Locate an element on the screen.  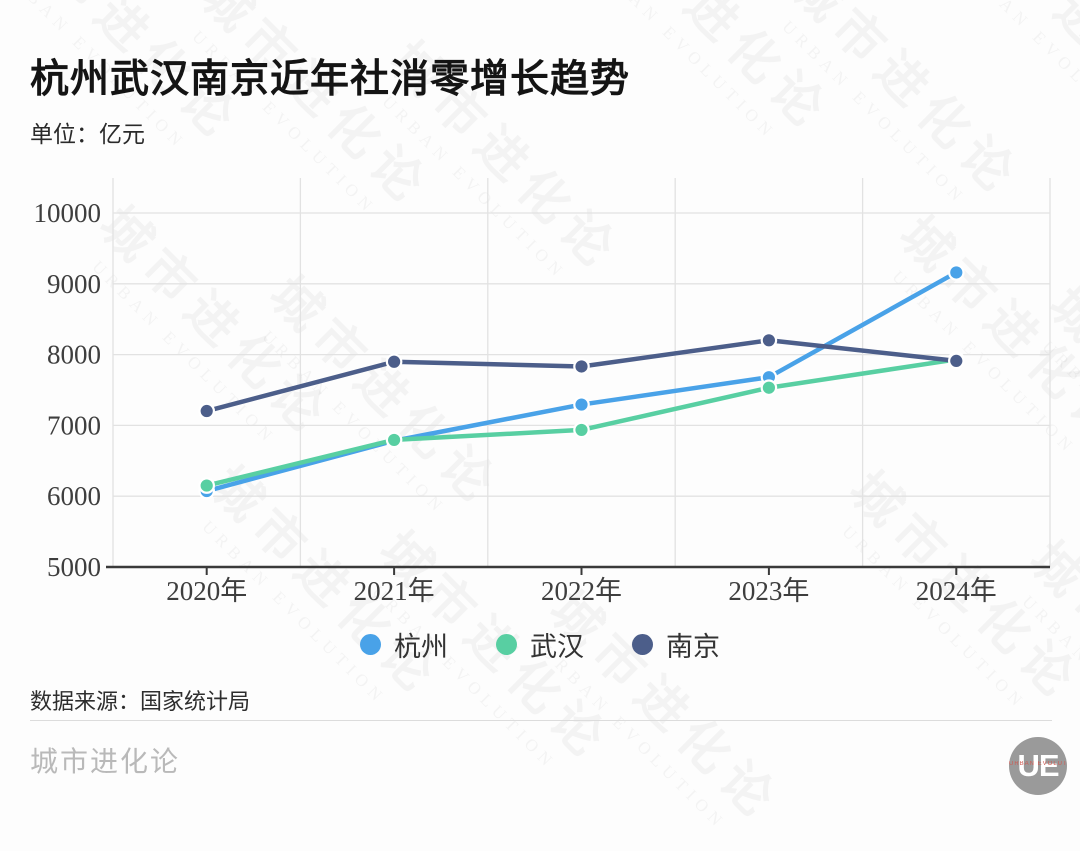
x-tick-label: 2022年 is located at coordinates (581, 591).